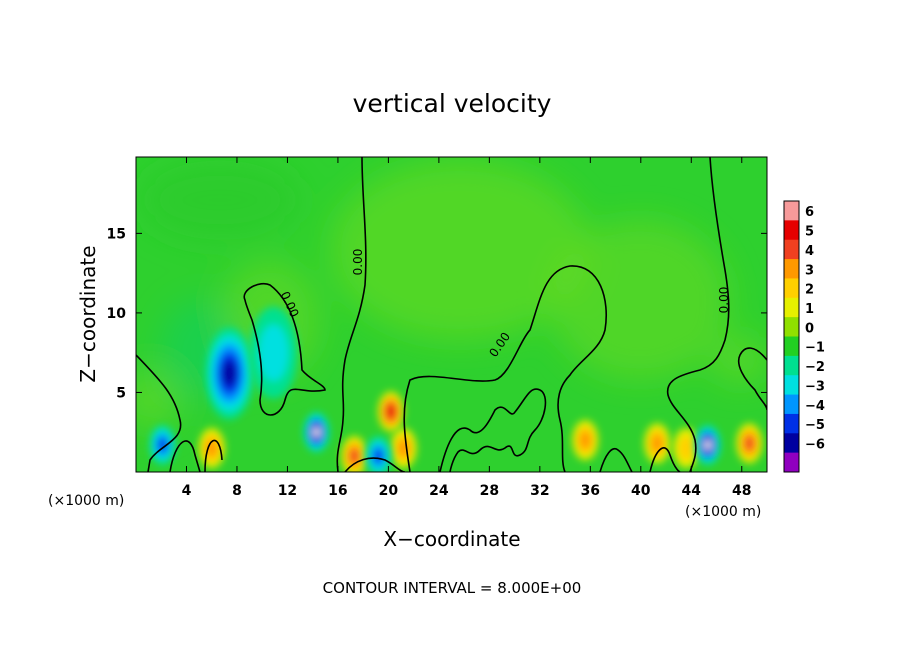 The width and height of the screenshot is (904, 654). I want to click on contour-interval-note: CONTOUR INTERVAL = 8.000E+00, so click(452, 588).